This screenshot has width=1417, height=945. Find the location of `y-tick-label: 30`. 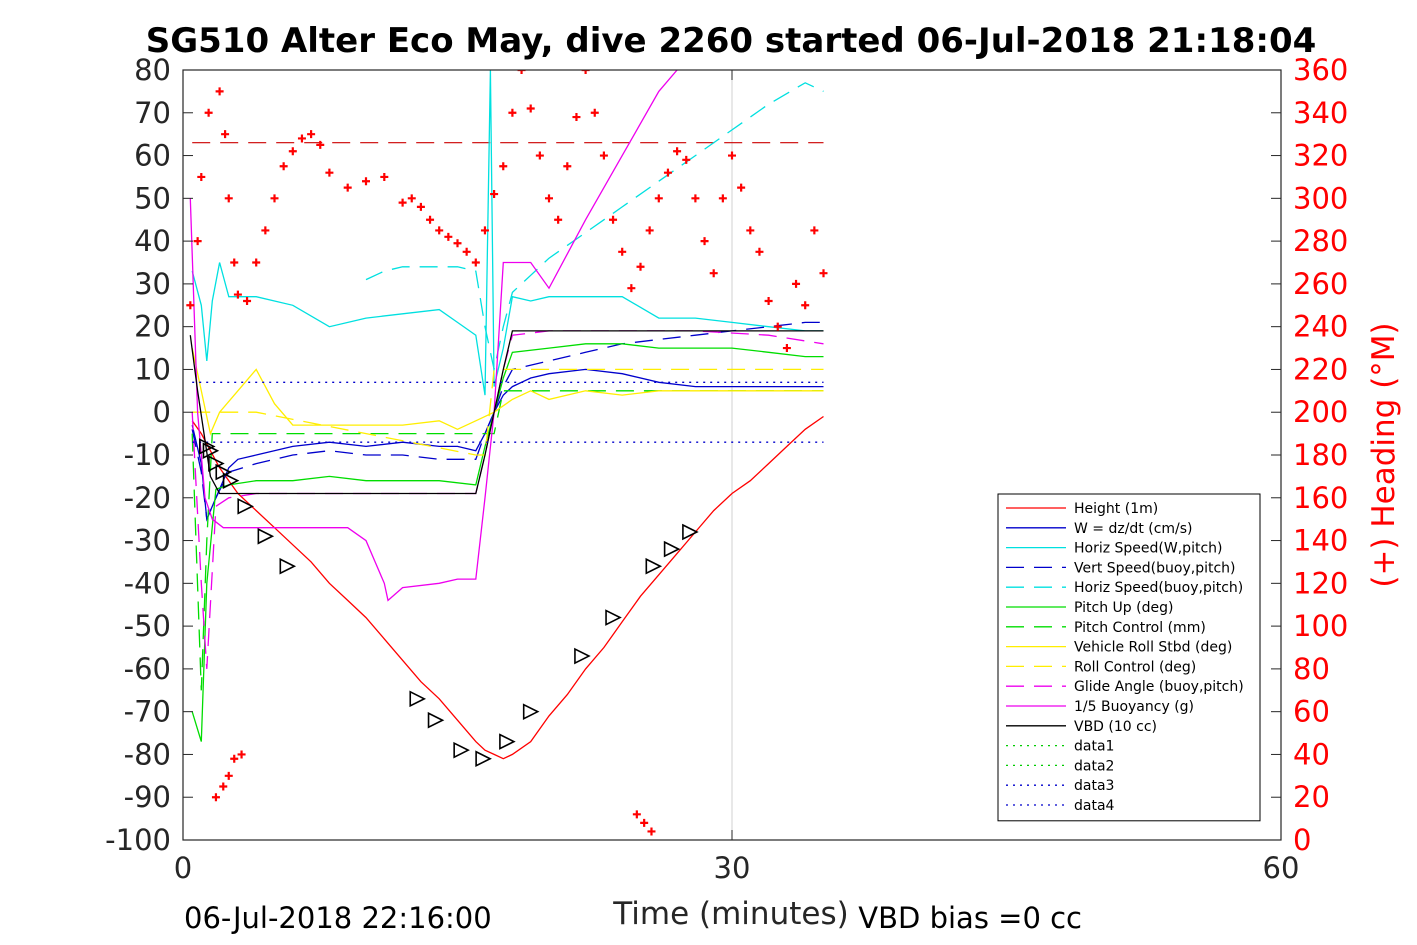

y-tick-label: 30 is located at coordinates (152, 284).